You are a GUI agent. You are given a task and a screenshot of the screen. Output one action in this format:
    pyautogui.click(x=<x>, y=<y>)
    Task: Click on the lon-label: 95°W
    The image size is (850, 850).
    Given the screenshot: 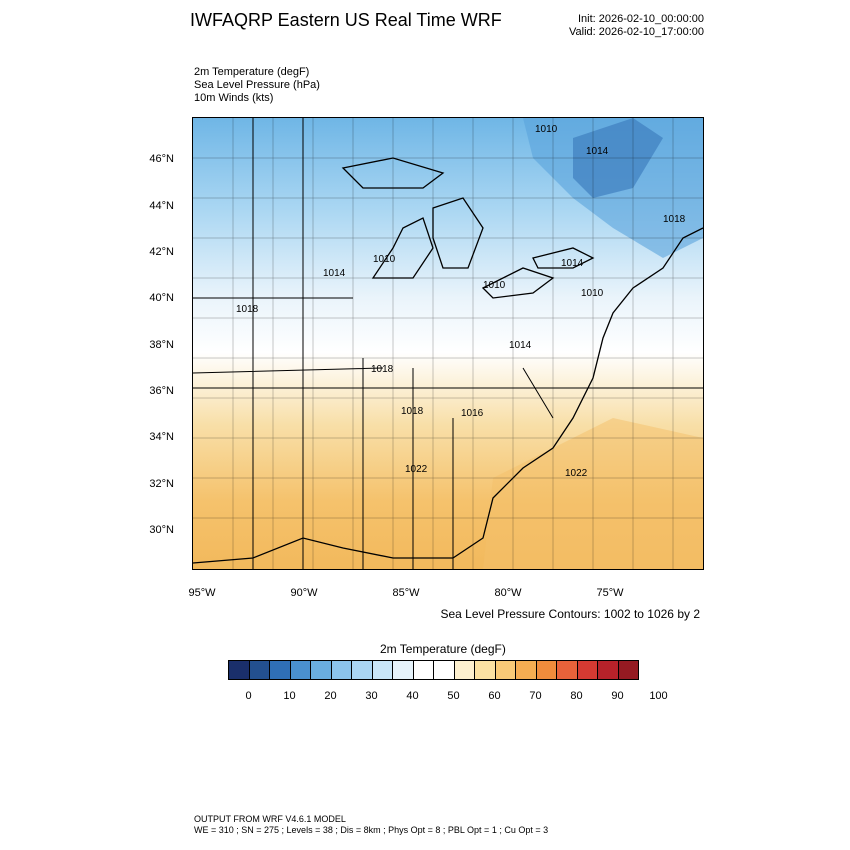 What is the action you would take?
    pyautogui.click(x=202, y=593)
    